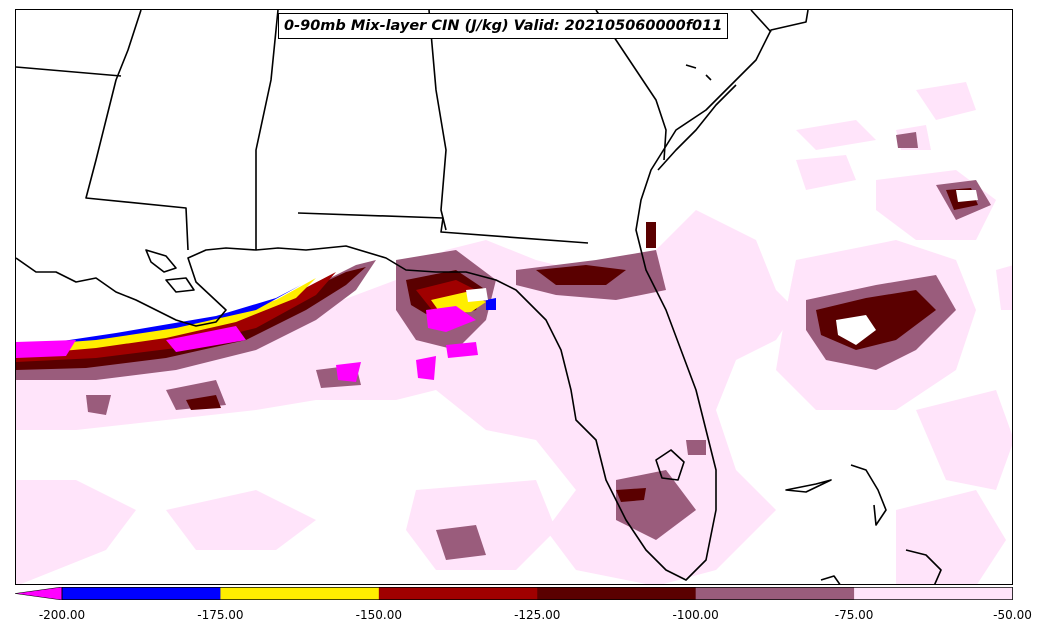  I want to click on colorbar, so click(514, 593).